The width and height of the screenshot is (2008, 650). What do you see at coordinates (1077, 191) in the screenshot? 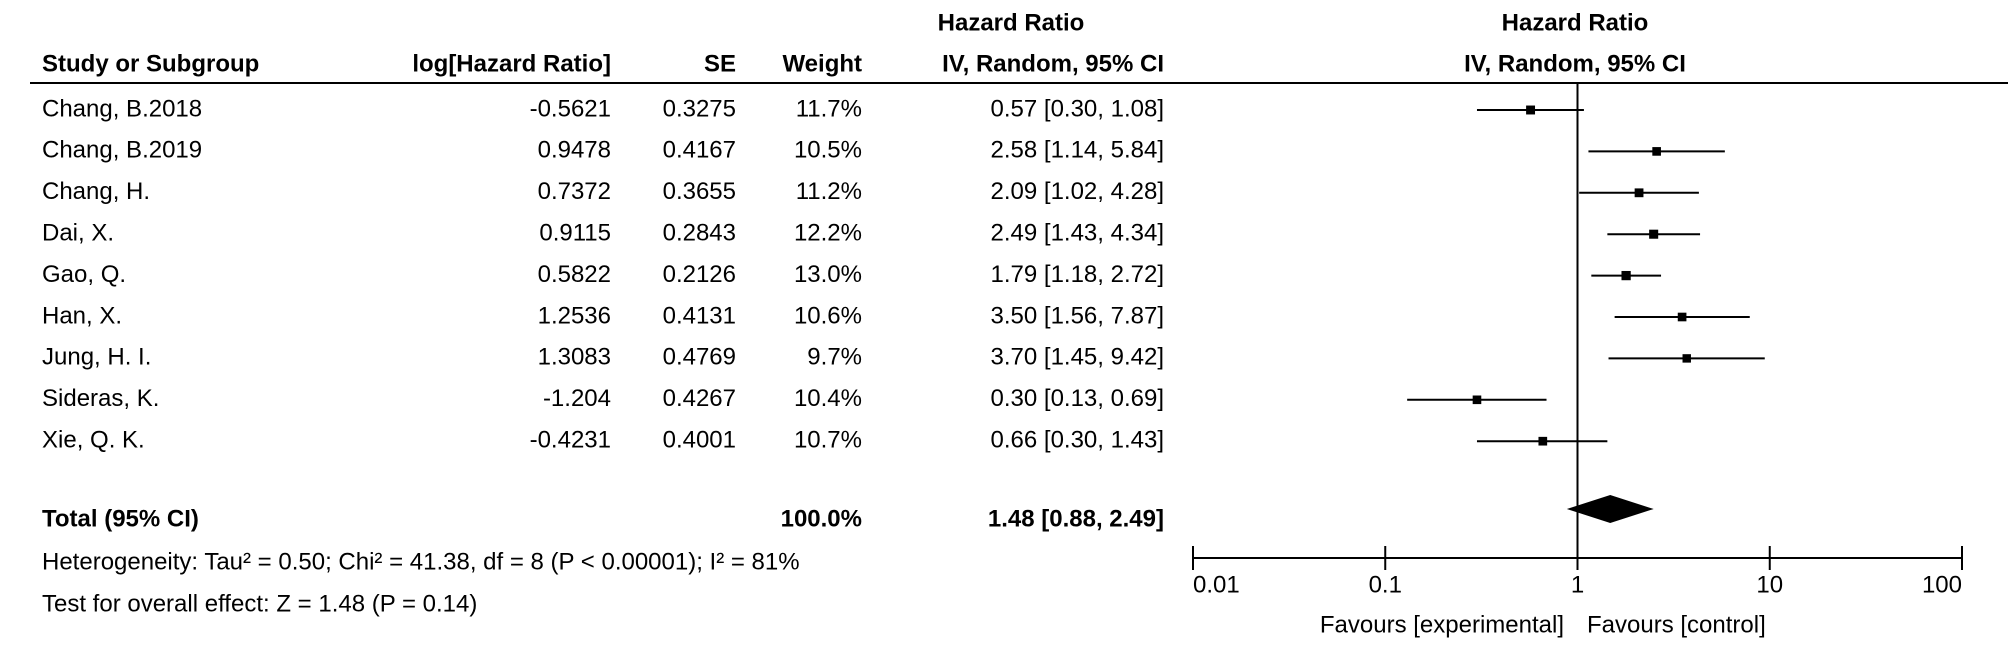
I see `estimate: 2.09 [1.02, 4.28]` at bounding box center [1077, 191].